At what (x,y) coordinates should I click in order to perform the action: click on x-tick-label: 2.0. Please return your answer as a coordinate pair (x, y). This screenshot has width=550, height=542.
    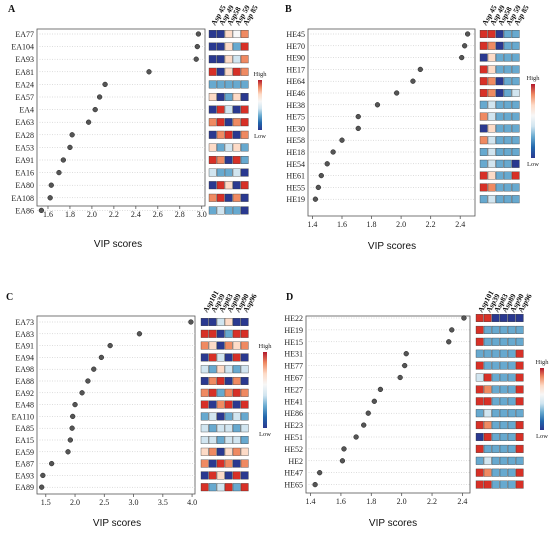
    Looking at the image, I should click on (92, 214).